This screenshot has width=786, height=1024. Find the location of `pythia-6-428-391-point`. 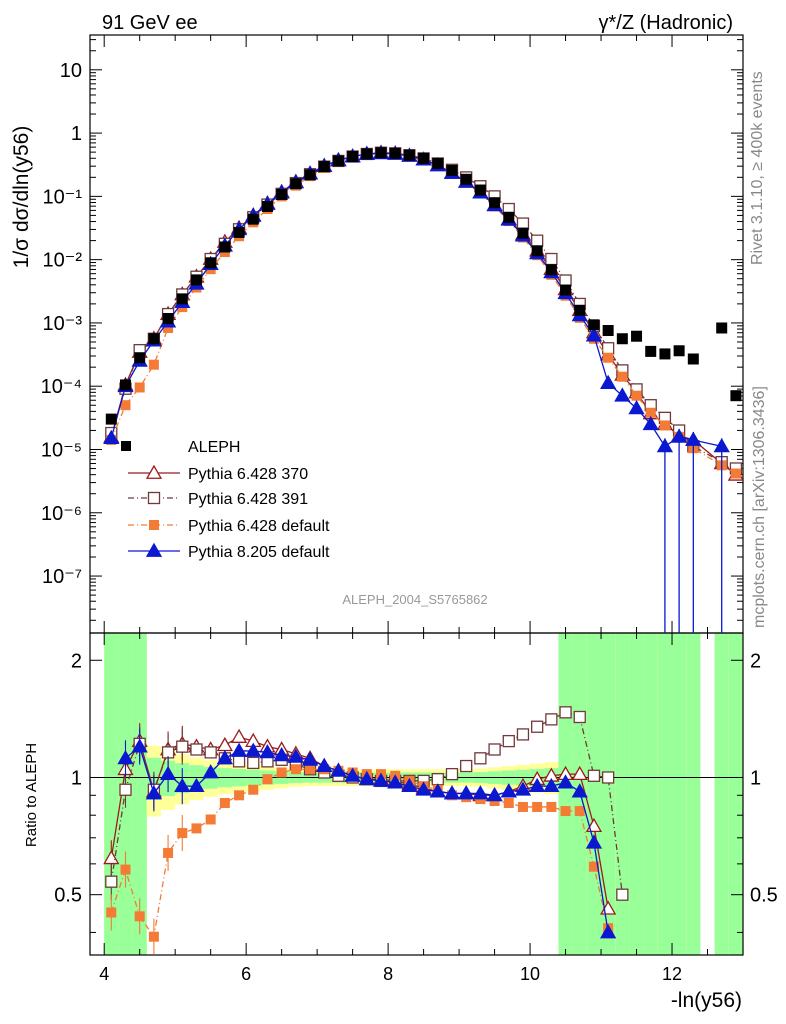

pythia-6-428-391-point is located at coordinates (565, 280).